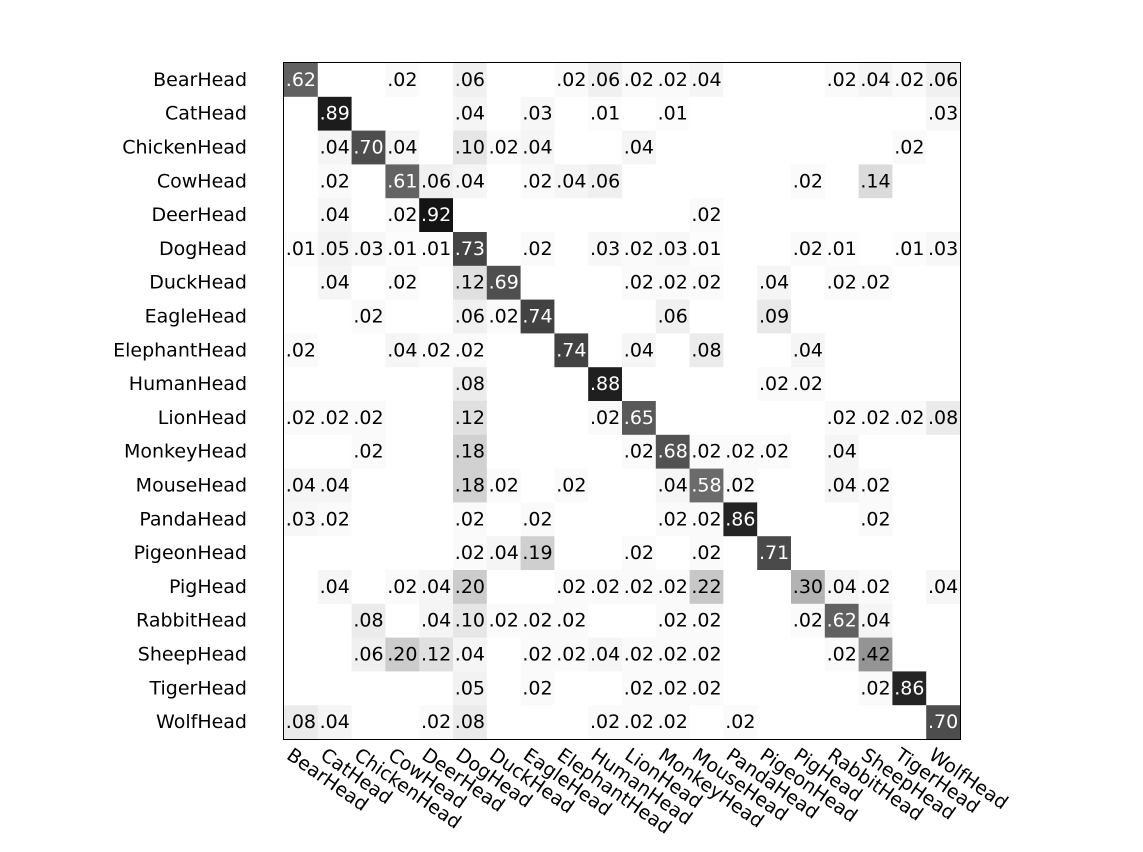  Describe the element at coordinates (706, 587) in the screenshot. I see `cell-value-label: .22` at that location.